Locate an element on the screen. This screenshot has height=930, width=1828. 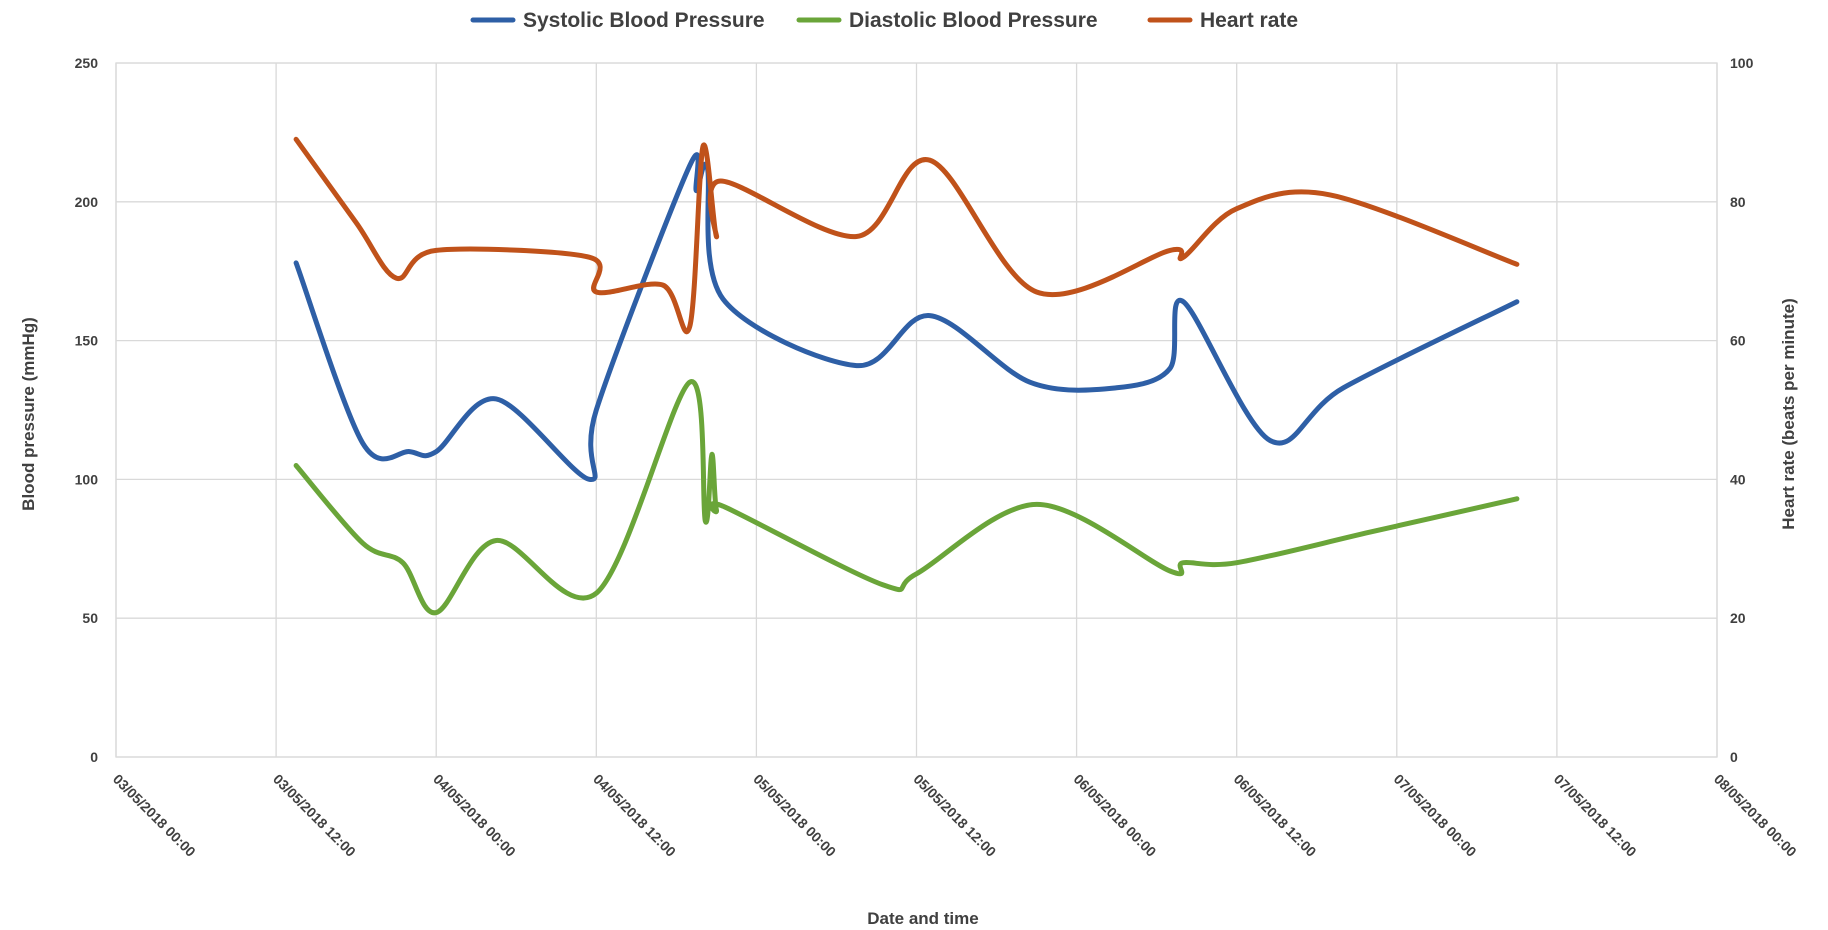
x-tick-label: 03/05/2018 12:00 is located at coordinates (314, 815).